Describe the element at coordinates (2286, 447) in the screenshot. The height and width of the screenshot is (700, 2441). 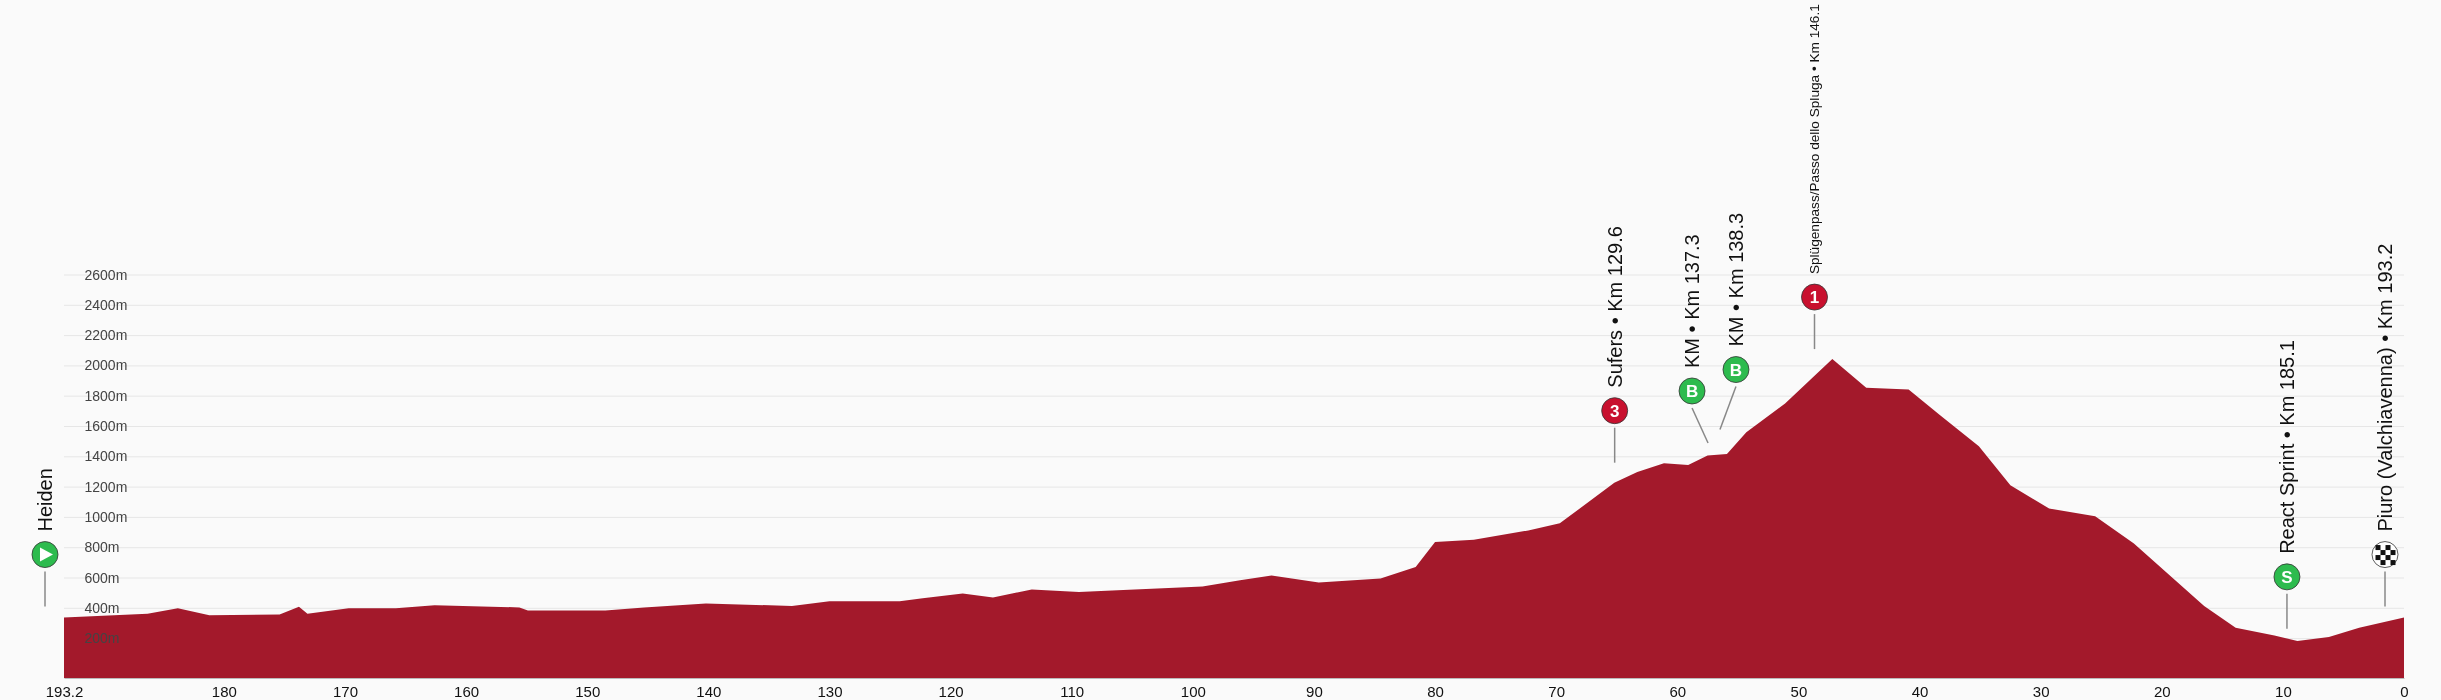
I see `annotation: React Sprint • Km 185.1` at that location.